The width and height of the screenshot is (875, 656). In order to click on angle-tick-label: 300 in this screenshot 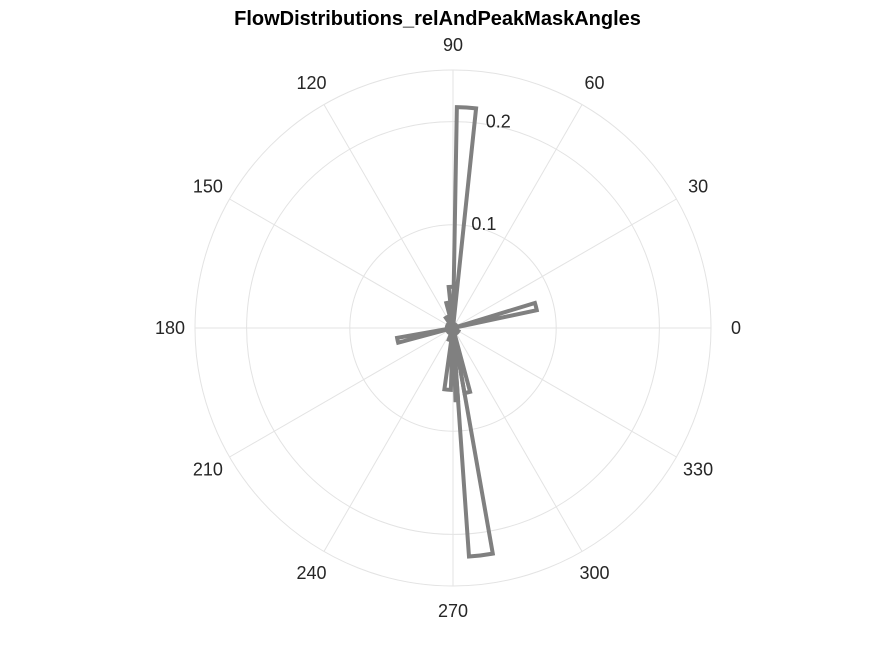, I will do `click(594, 573)`.